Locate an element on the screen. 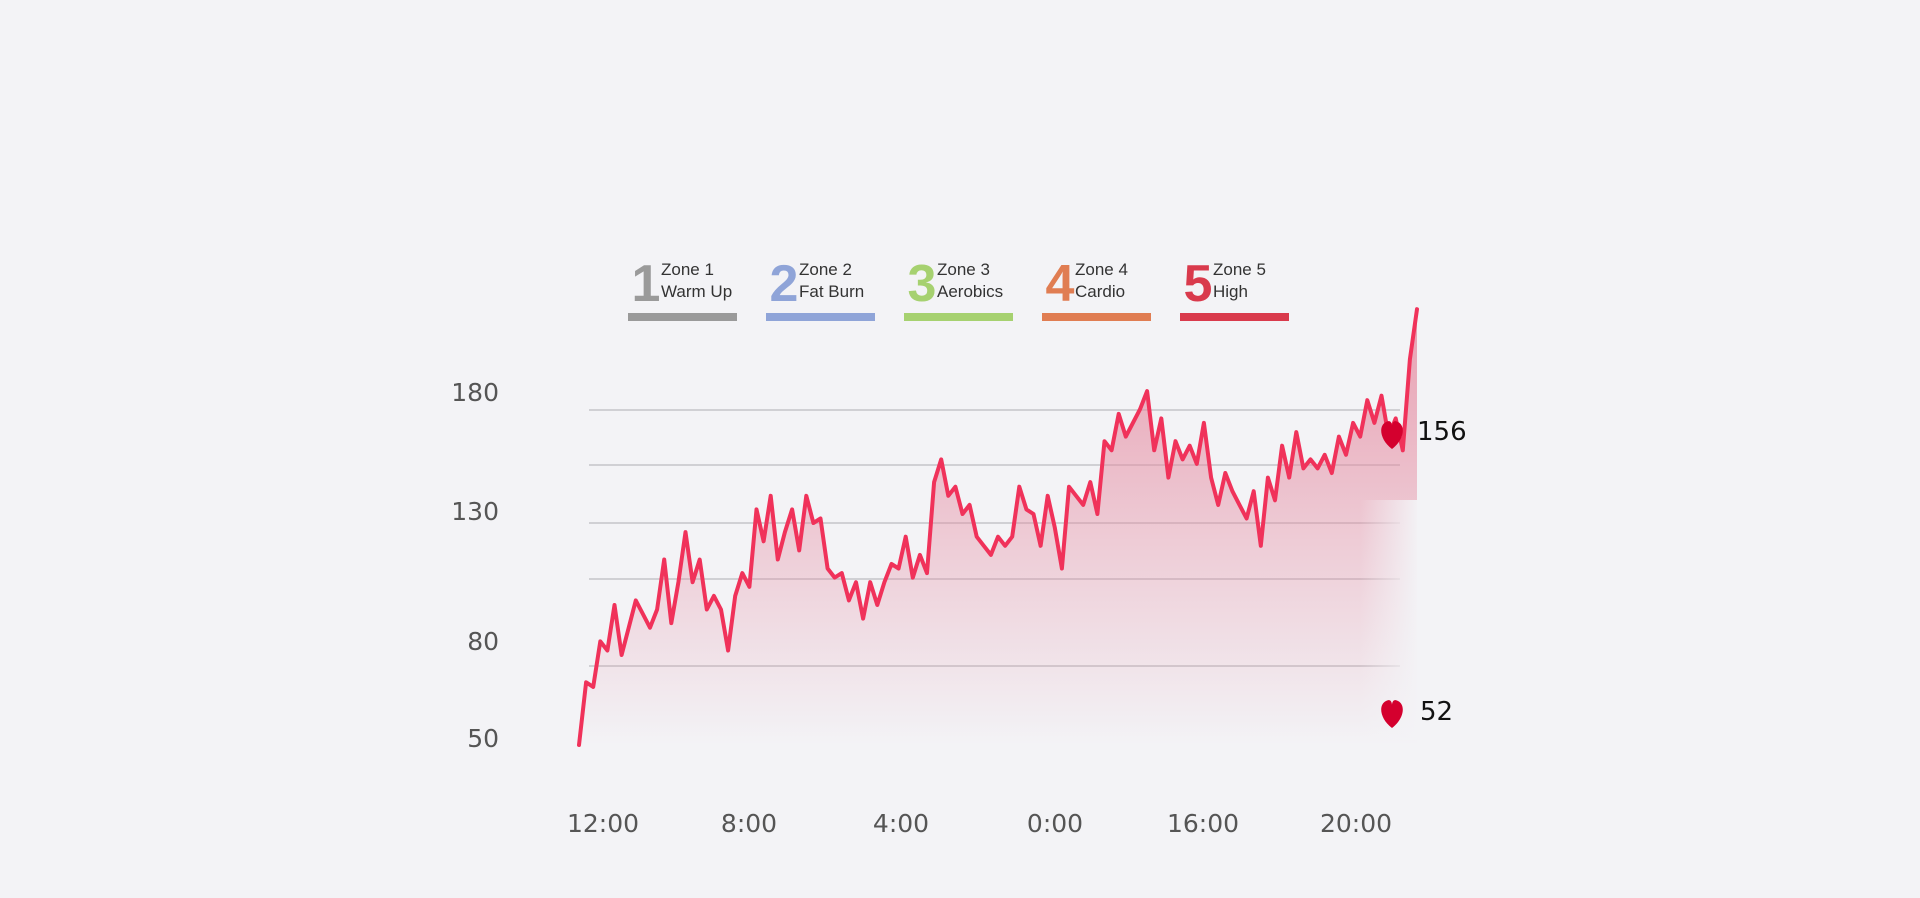 The image size is (1920, 898). y-tick-label: 180 is located at coordinates (475, 392).